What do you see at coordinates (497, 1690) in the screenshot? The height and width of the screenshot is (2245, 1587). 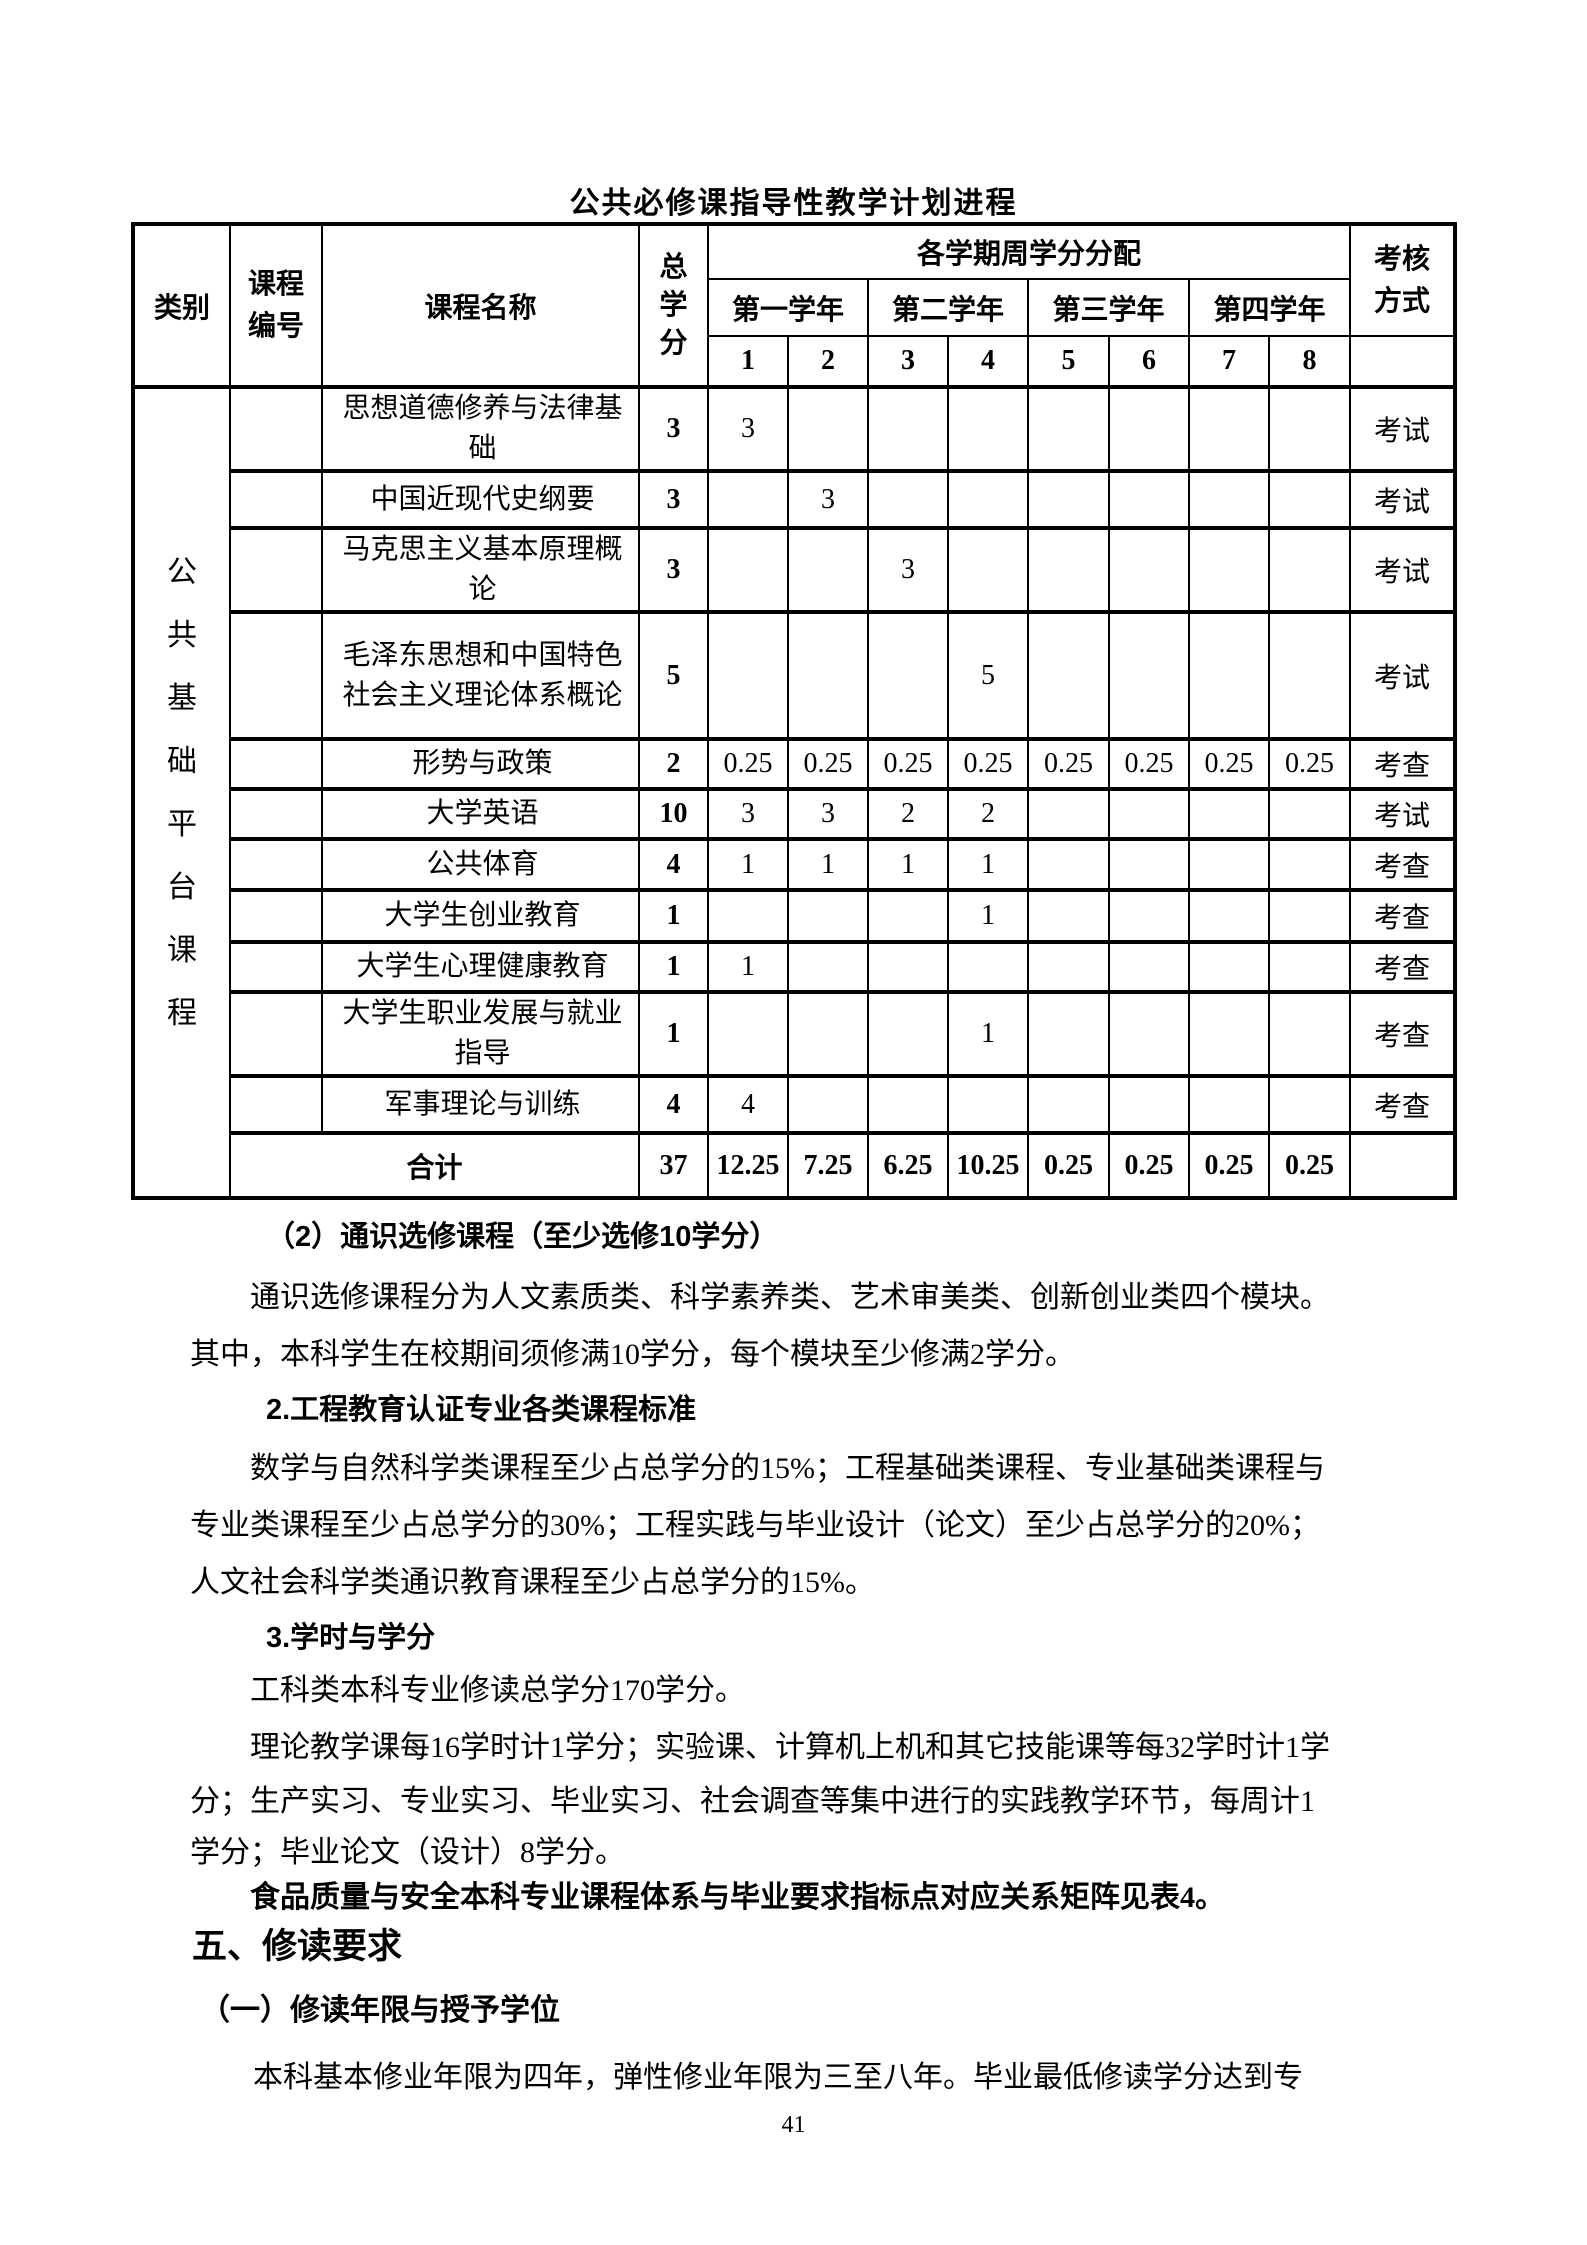 I see `paragraph-line: 工科类本科专业修读总学分170学分。` at bounding box center [497, 1690].